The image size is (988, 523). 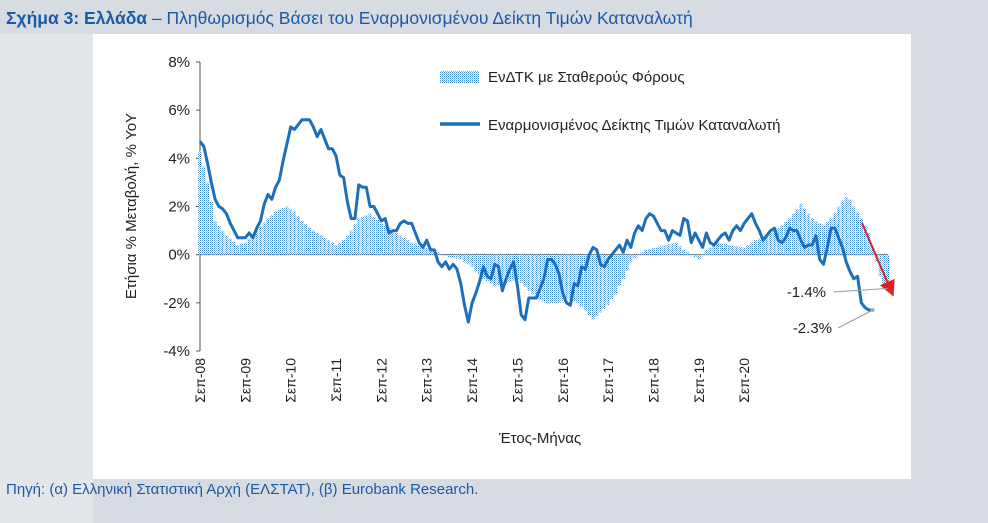 I want to click on figure-title-bold: Σχήμα 3: Ελλάδα, so click(x=77, y=18).